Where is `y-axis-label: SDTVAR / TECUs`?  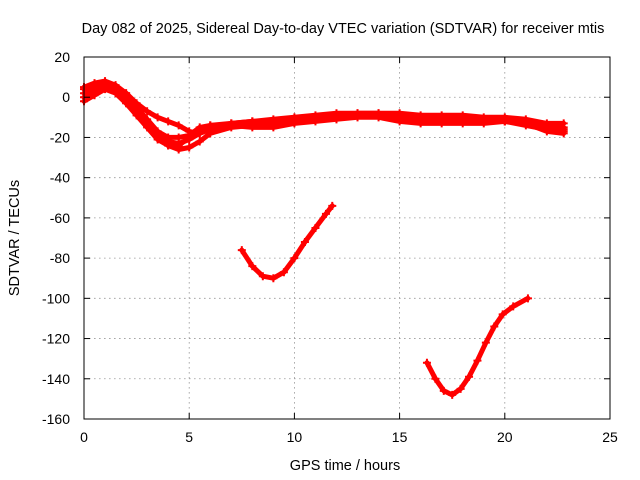
y-axis-label: SDTVAR / TECUs is located at coordinates (15, 238).